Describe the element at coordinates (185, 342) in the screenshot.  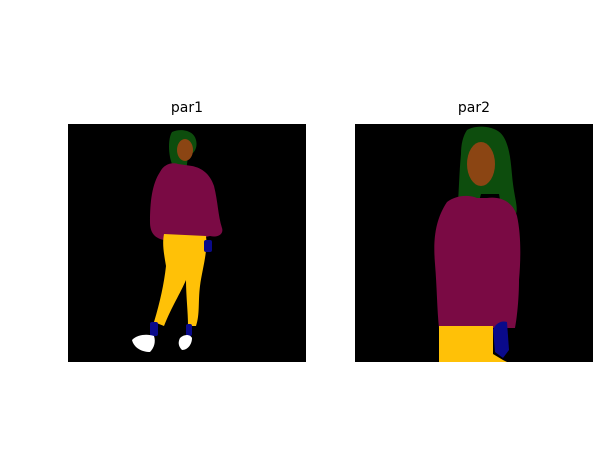
I see `shoe-right-region` at that location.